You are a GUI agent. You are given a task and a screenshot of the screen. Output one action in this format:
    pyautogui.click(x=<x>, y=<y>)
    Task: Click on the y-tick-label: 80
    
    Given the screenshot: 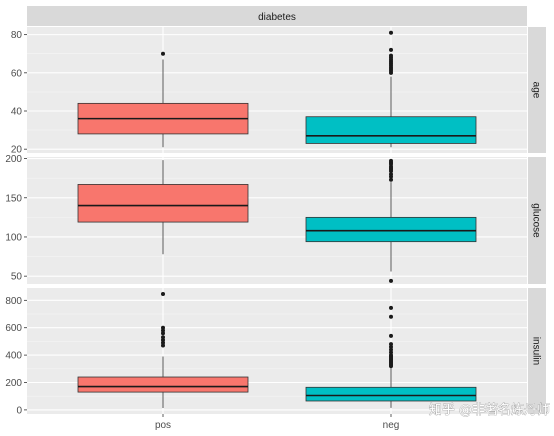 What is the action you would take?
    pyautogui.click(x=17, y=35)
    